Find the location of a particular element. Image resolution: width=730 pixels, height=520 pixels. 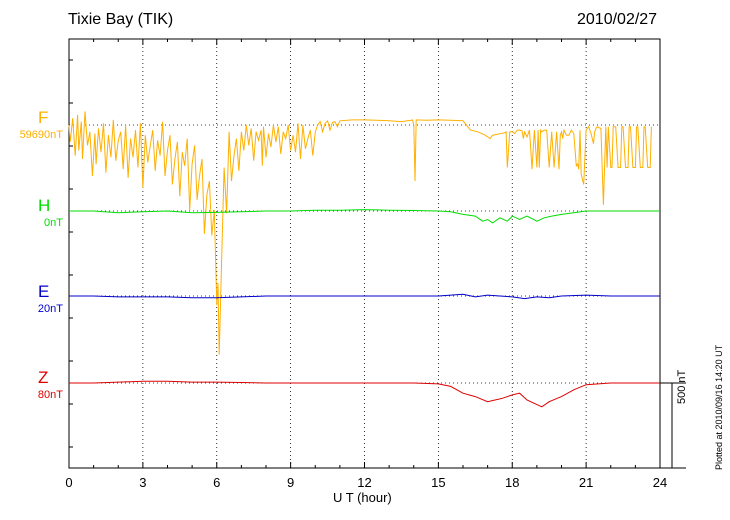

x-tick-label: 6 is located at coordinates (216, 482).